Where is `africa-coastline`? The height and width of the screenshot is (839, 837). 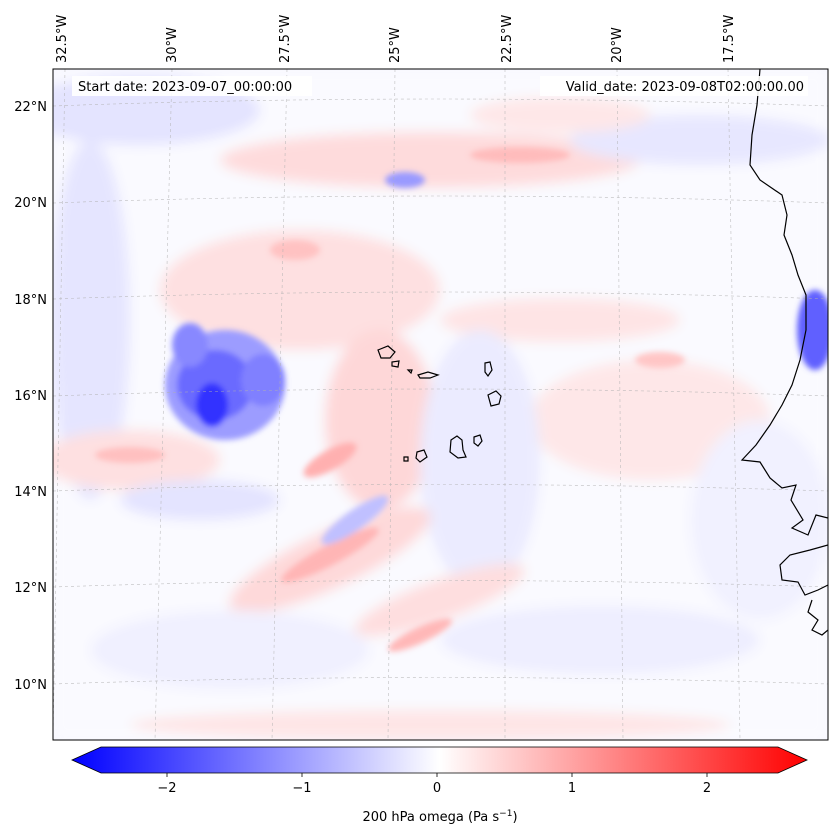 africa-coastline is located at coordinates (784, 352).